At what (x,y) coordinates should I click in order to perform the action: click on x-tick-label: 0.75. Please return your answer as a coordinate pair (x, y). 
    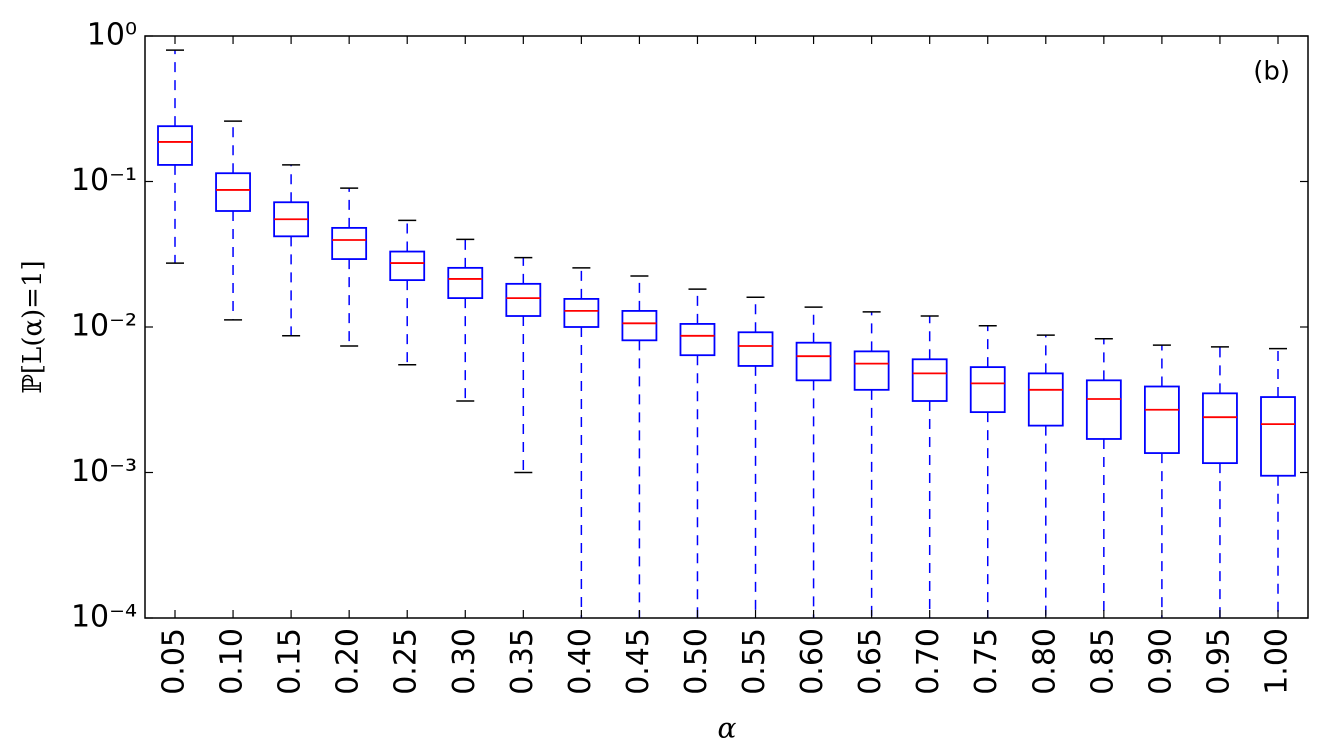
    Looking at the image, I should click on (986, 661).